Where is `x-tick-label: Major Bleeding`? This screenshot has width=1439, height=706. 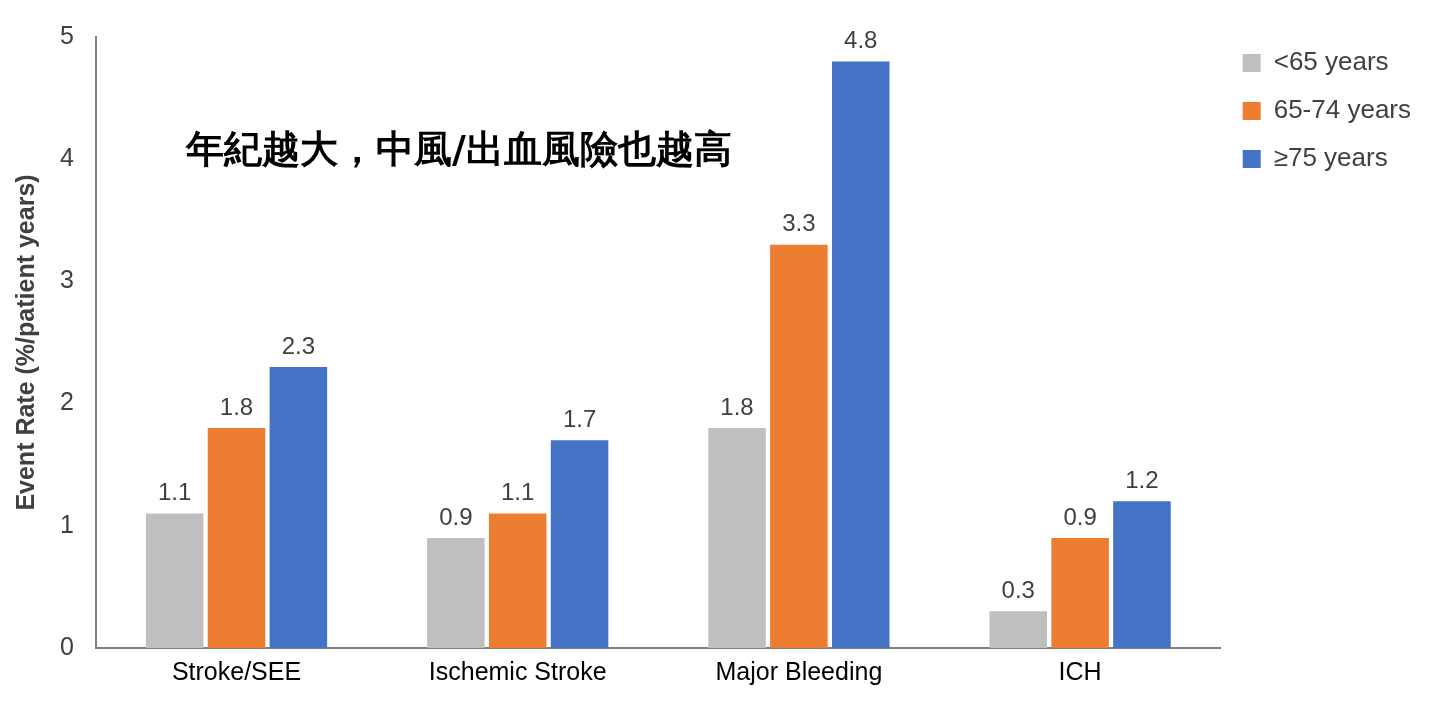
x-tick-label: Major Bleeding is located at coordinates (799, 670).